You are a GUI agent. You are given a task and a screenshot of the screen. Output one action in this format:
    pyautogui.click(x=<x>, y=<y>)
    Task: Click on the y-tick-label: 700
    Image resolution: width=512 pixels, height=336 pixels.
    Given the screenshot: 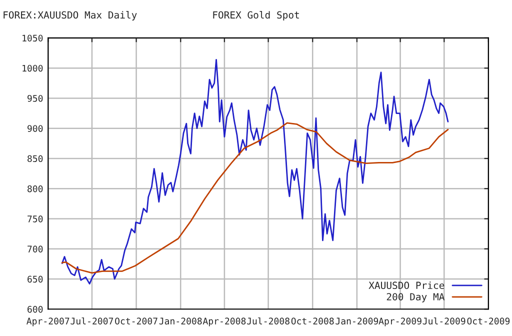 What is the action you would take?
    pyautogui.click(x=35, y=249)
    